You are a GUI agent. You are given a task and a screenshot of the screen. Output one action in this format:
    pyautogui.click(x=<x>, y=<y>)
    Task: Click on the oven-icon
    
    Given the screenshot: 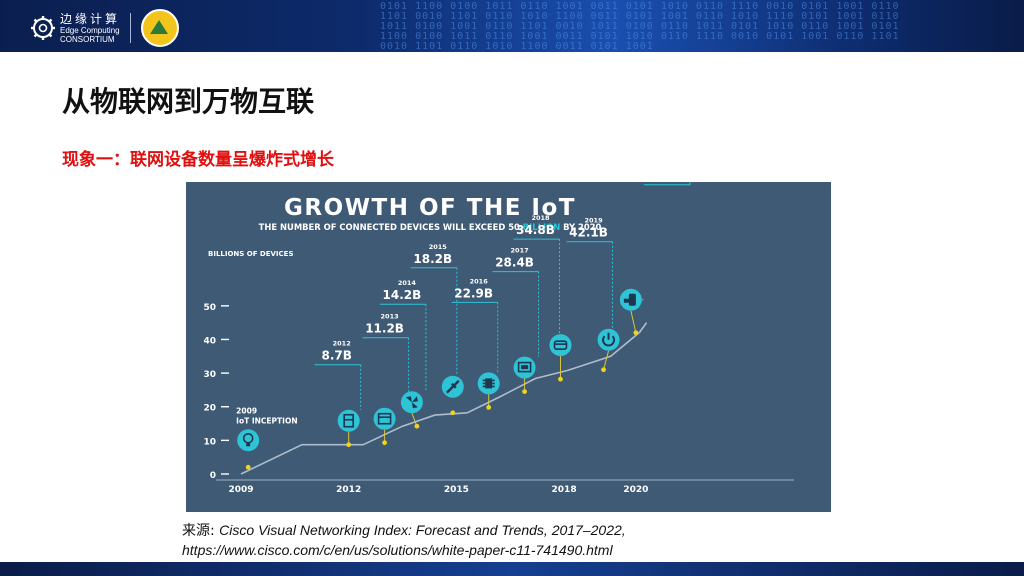 What is the action you would take?
    pyautogui.click(x=384, y=418)
    